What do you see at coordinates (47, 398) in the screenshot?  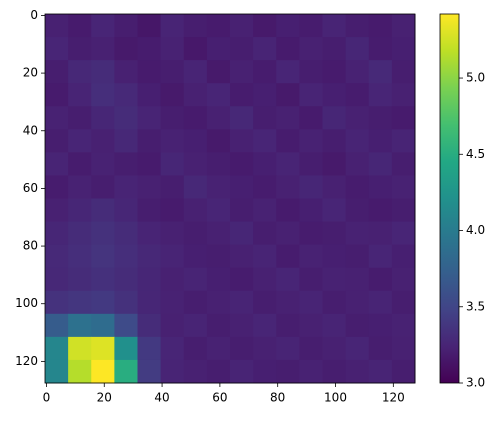 I see `x-tick-label: 0` at bounding box center [47, 398].